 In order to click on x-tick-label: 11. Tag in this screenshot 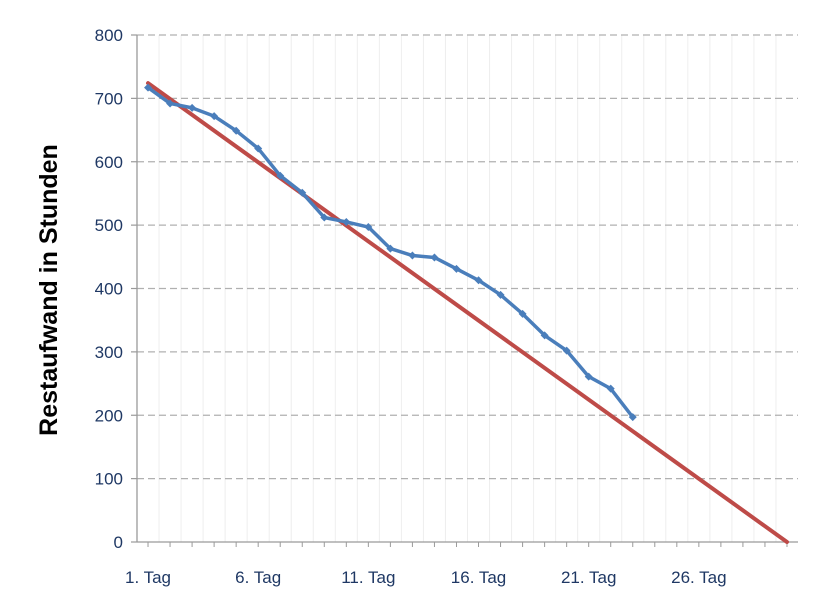, I will do `click(368, 577)`.